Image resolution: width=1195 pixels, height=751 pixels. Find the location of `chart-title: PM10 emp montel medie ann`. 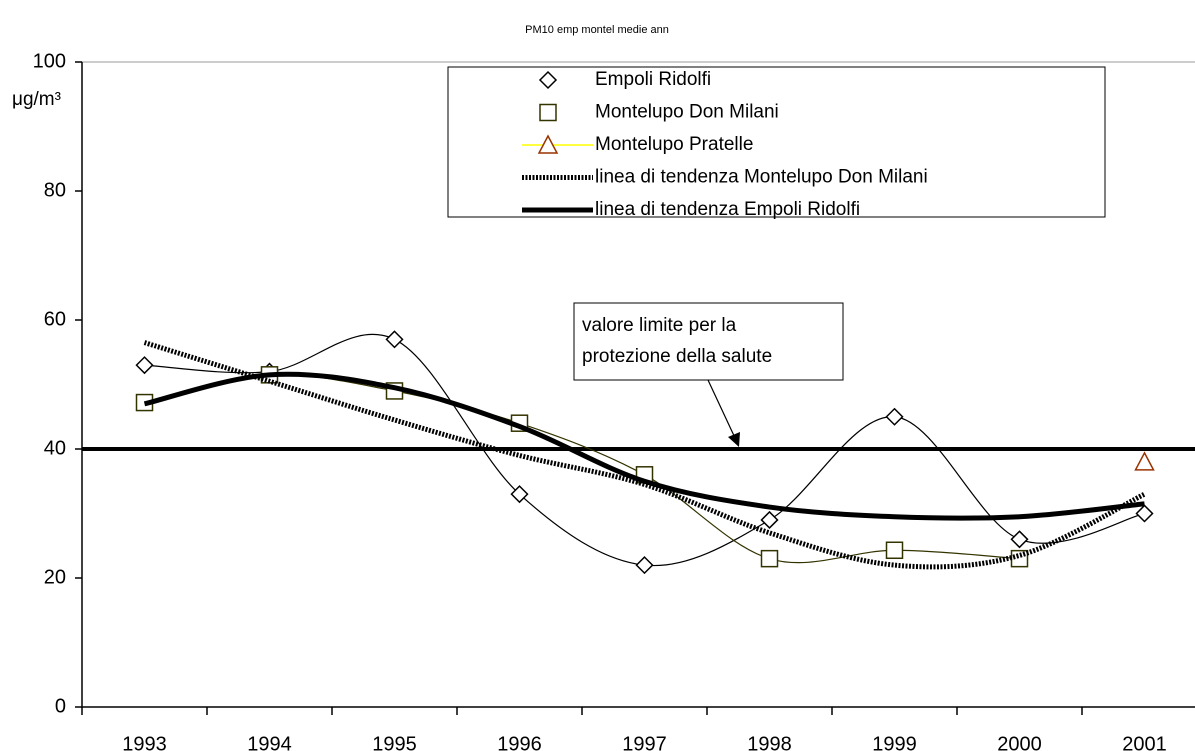

chart-title: PM10 emp montel medie ann is located at coordinates (597, 30).